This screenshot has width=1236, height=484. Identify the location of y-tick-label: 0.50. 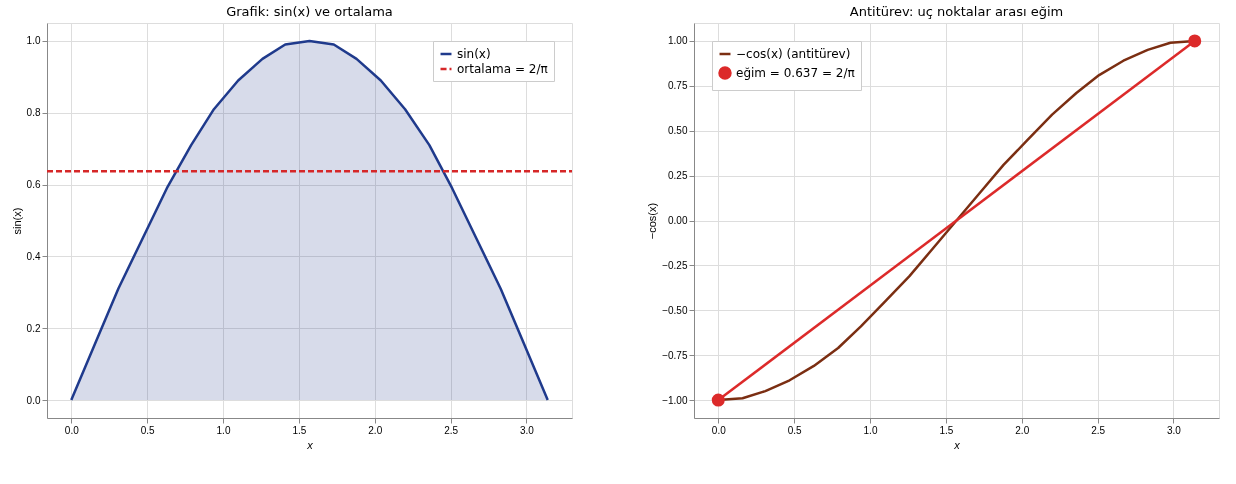
(678, 131).